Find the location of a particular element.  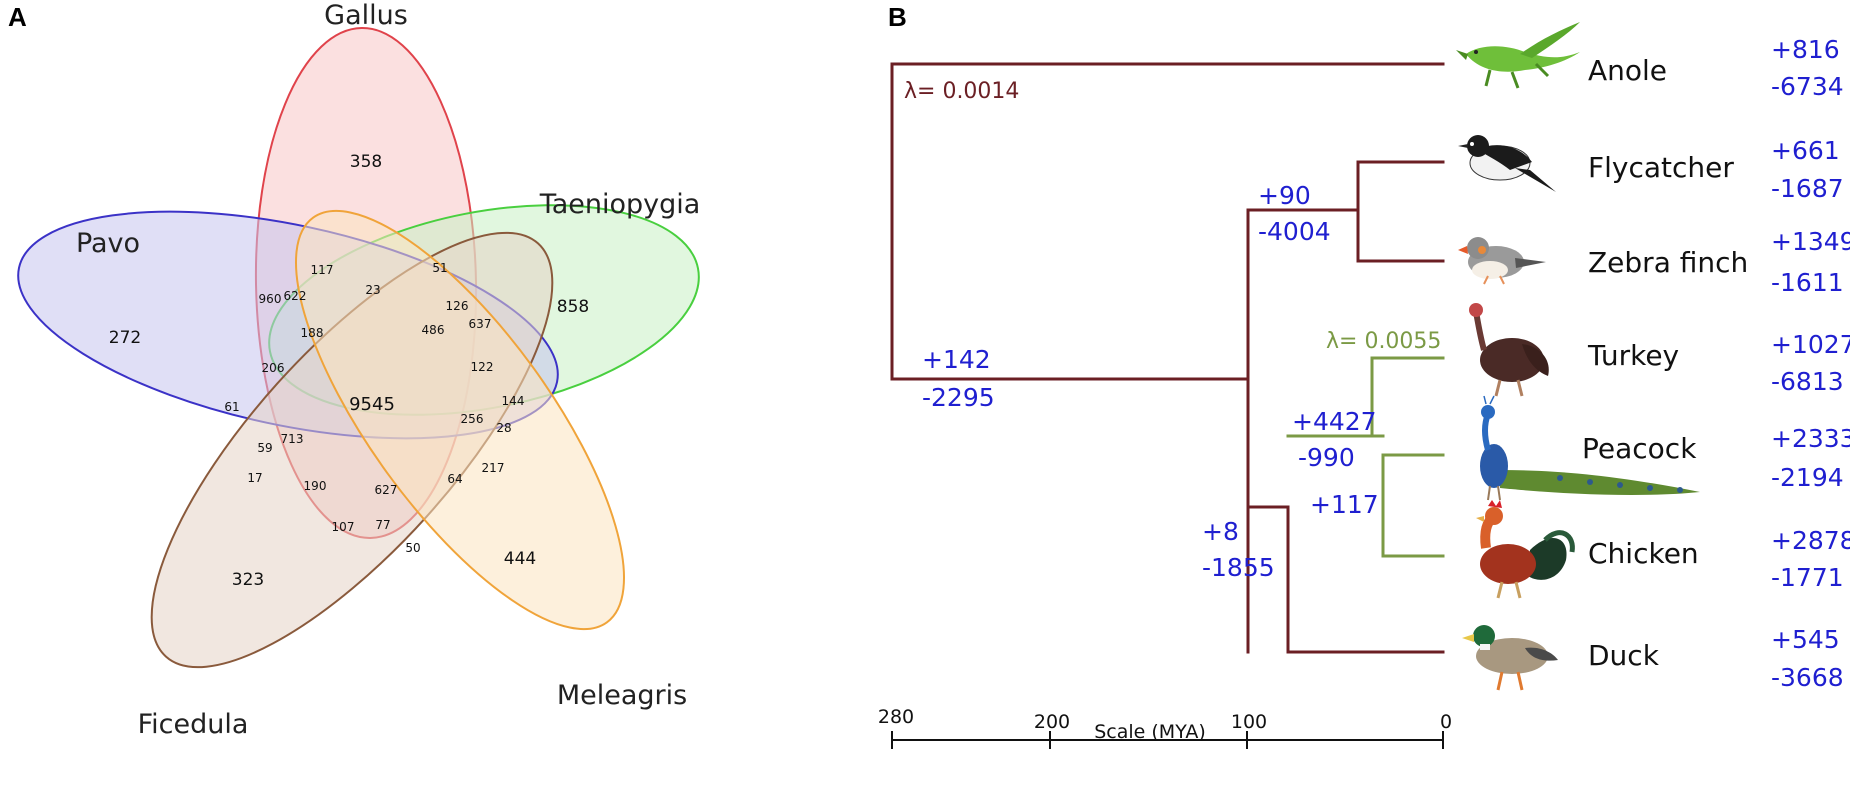

taeniopygia-label: Taeniopygia is located at coordinates (620, 204).